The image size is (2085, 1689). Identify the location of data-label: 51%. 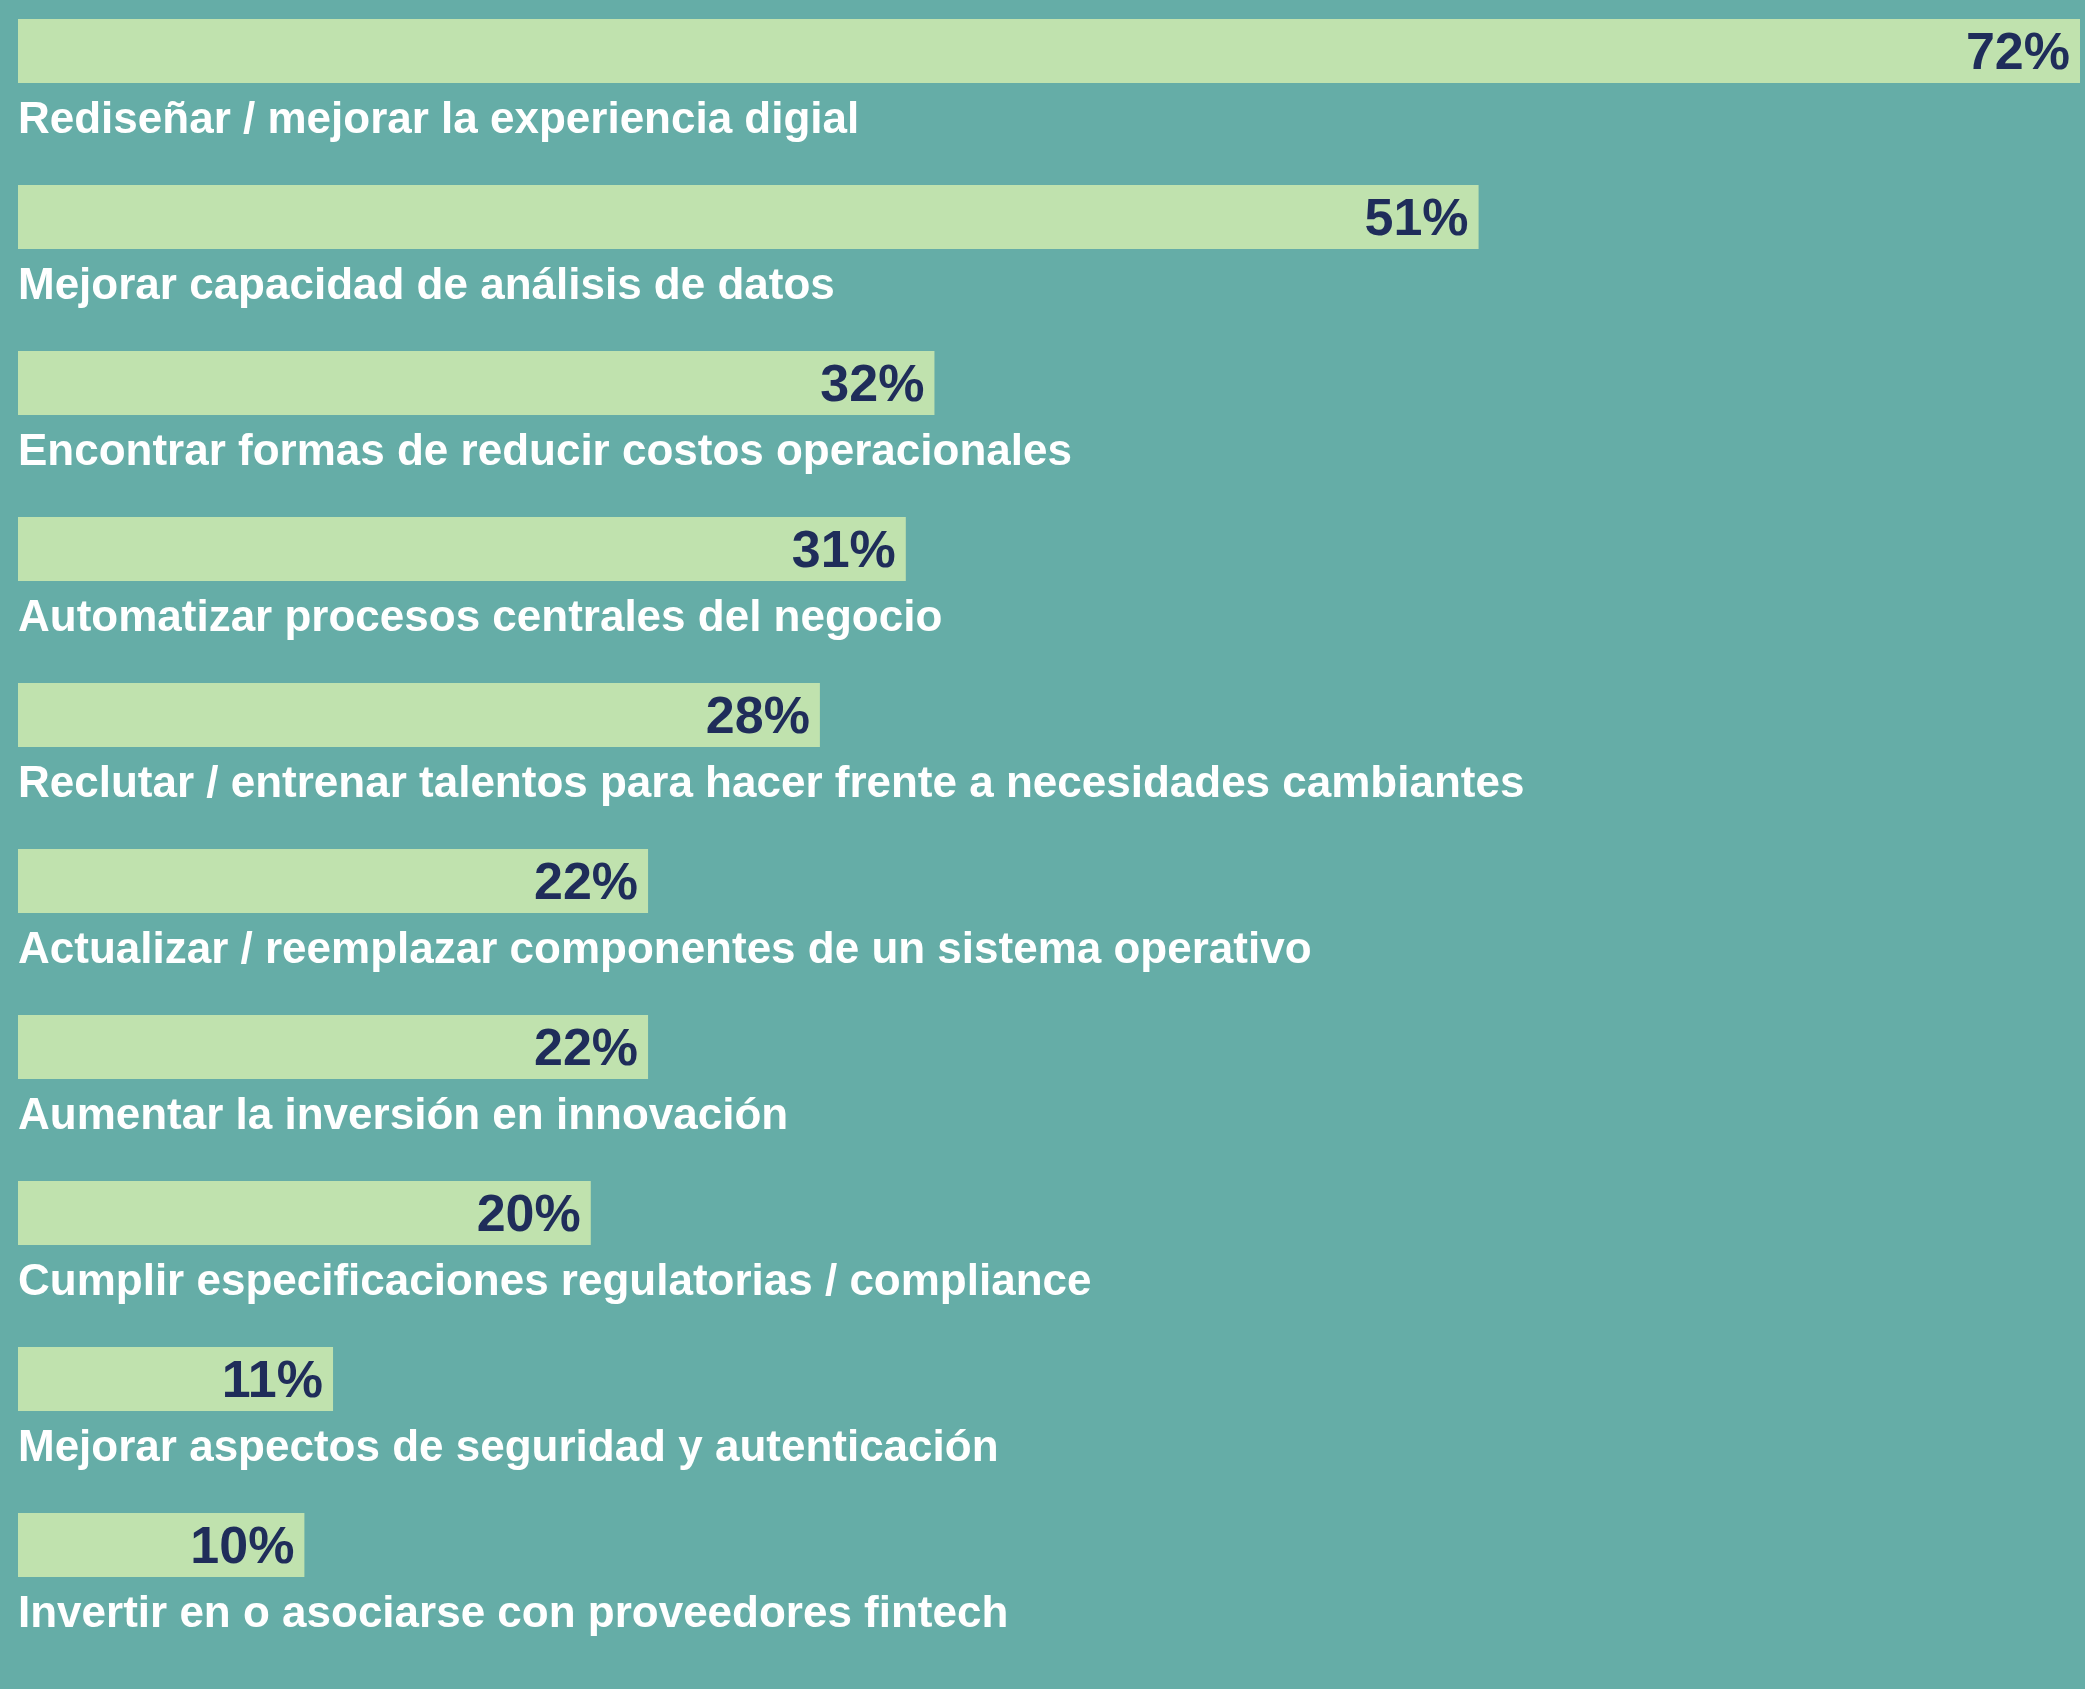
(1416, 217).